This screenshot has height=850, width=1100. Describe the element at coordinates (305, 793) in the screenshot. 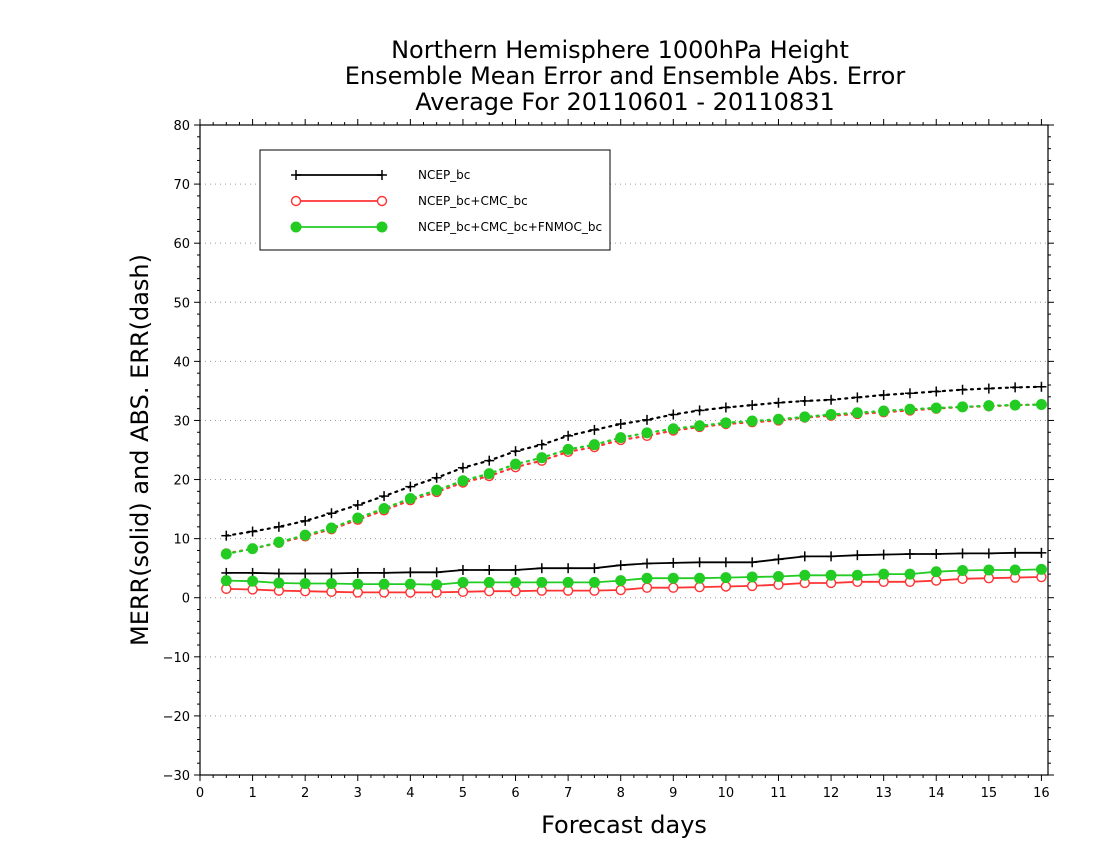

I see `x-tick-label: 2` at that location.